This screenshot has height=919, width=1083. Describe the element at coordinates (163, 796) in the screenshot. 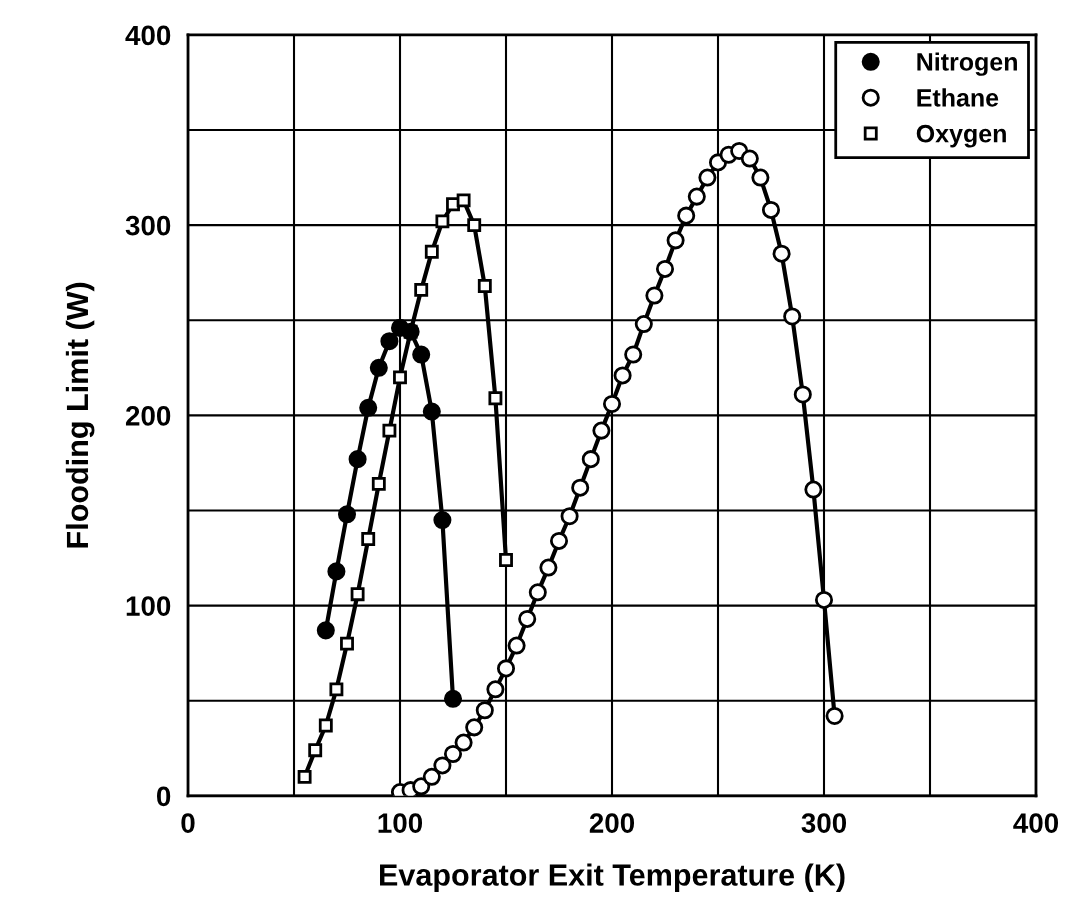

I see `y-tick-label: 0` at that location.